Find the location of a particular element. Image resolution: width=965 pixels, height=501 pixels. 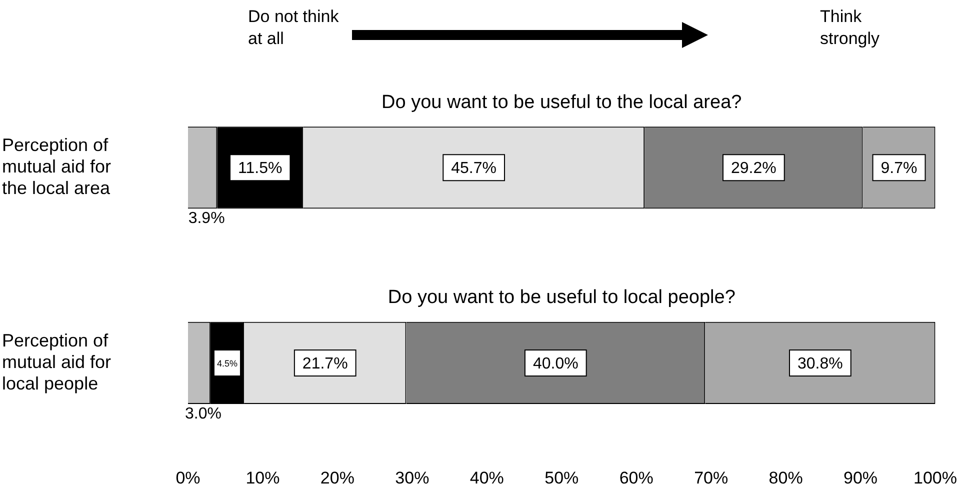

x-tick-label: 40% is located at coordinates (487, 478).